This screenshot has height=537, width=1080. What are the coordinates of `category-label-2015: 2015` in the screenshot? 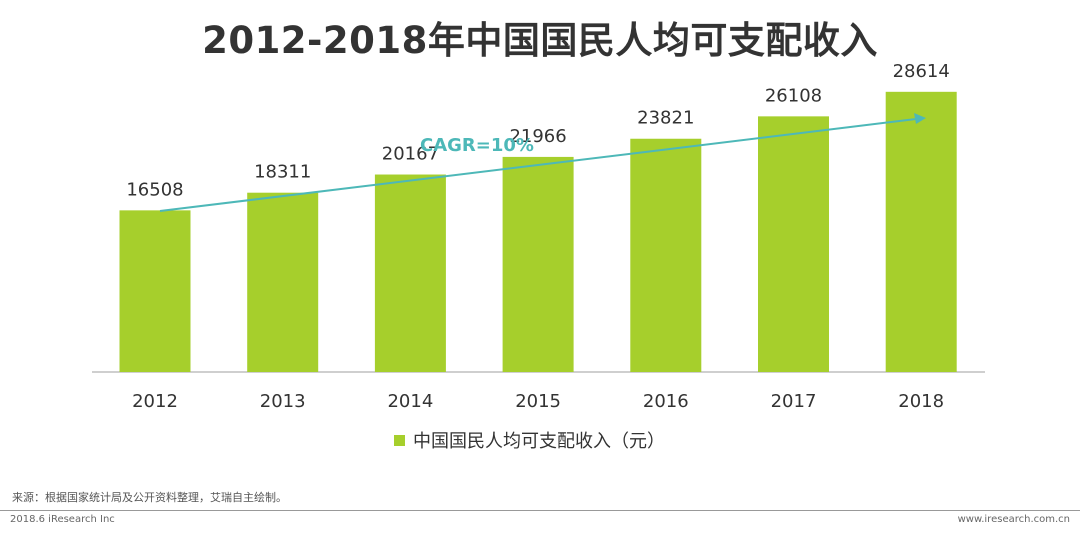 It's located at (538, 401).